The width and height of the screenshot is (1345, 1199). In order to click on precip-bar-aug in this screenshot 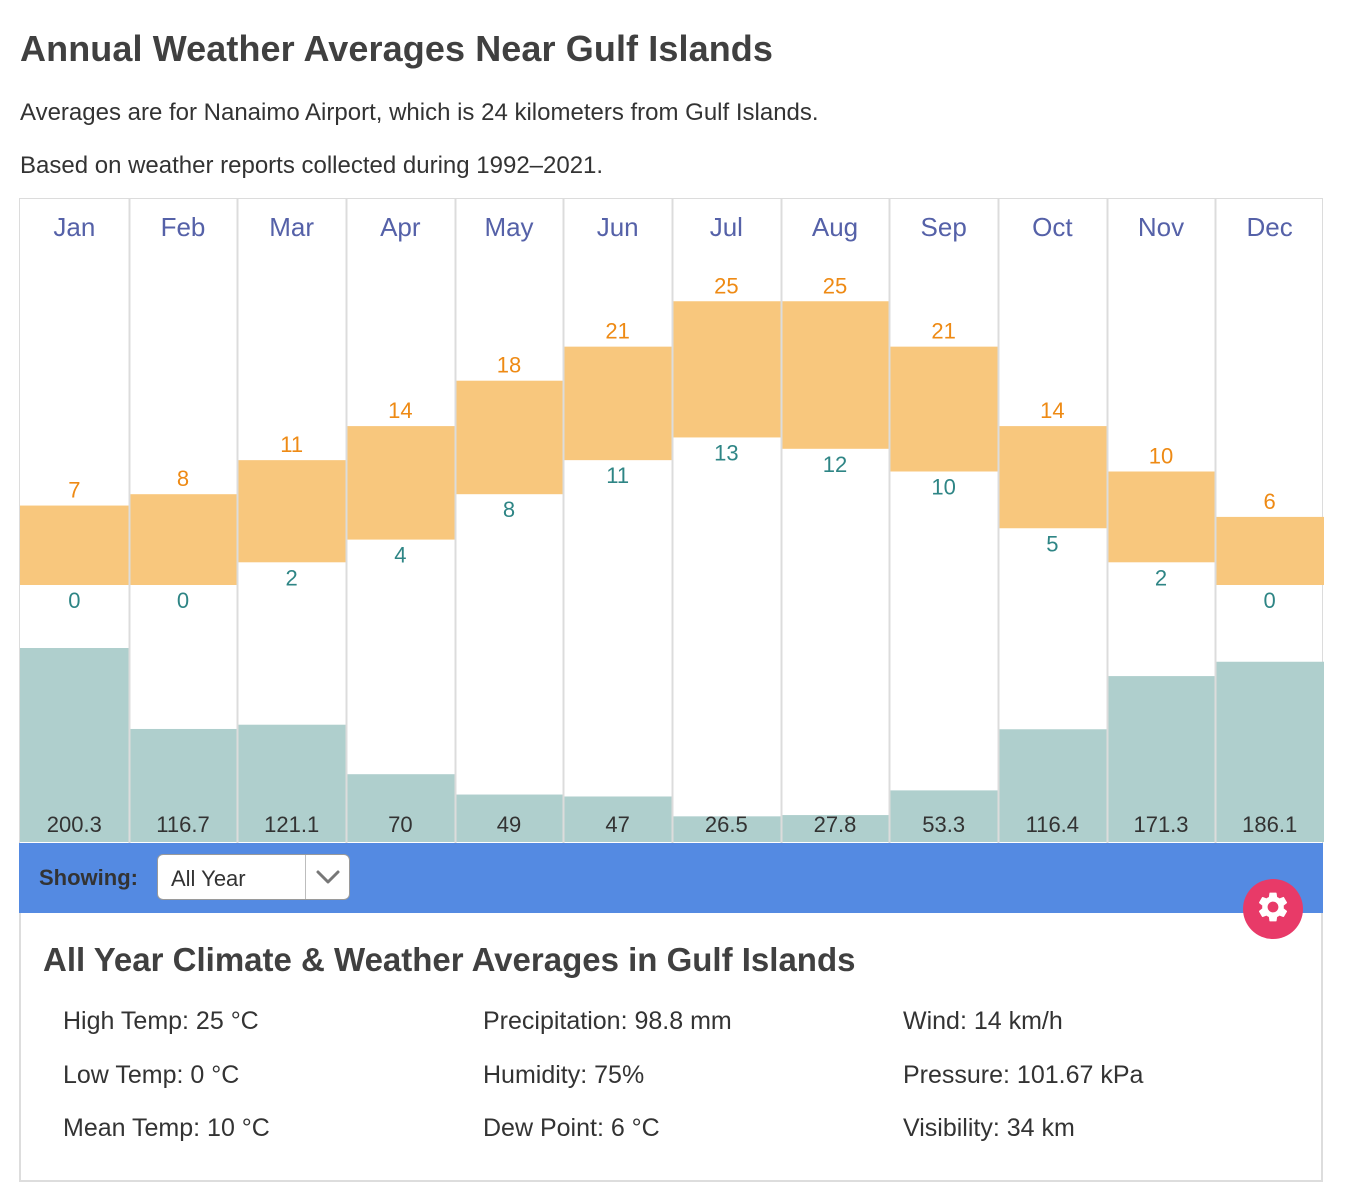, I will do `click(835, 828)`.